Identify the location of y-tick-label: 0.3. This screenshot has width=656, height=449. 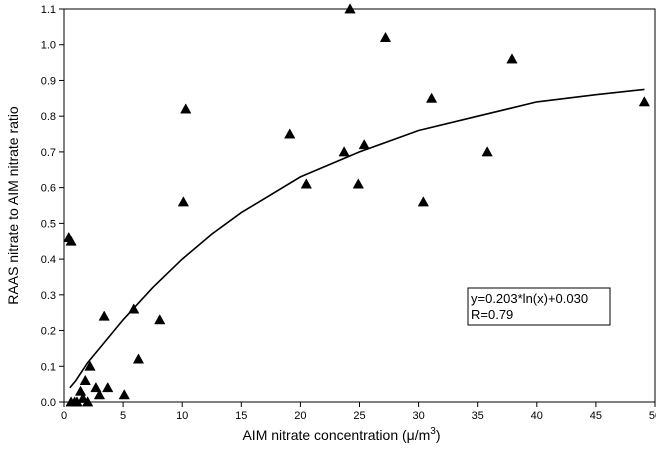
(48, 296).